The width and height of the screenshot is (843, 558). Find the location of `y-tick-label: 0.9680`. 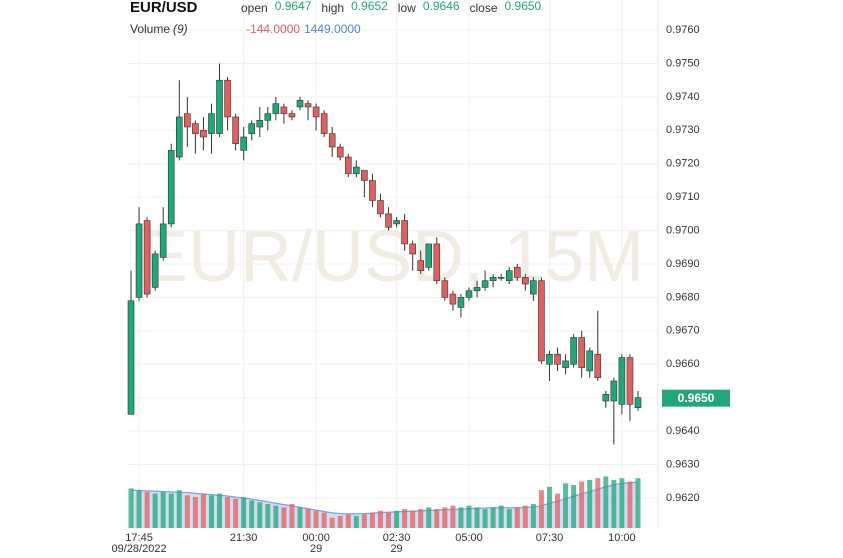

y-tick-label: 0.9680 is located at coordinates (683, 297).